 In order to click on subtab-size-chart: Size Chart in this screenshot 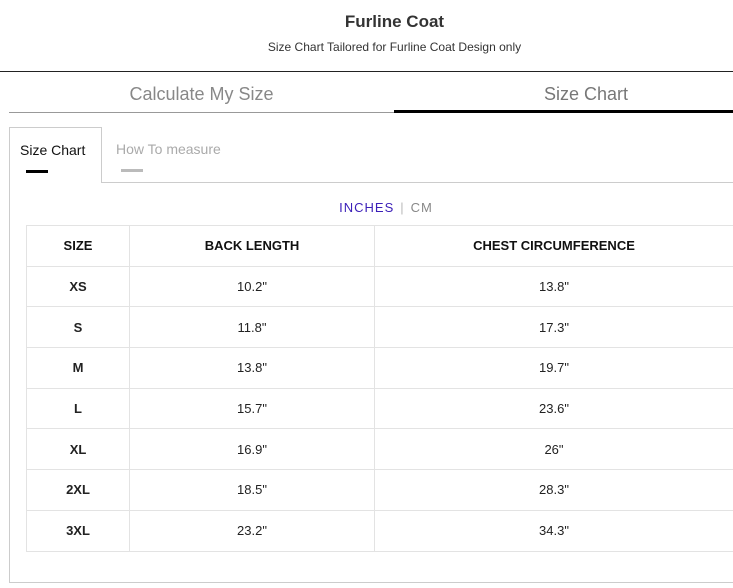, I will do `click(56, 155)`.